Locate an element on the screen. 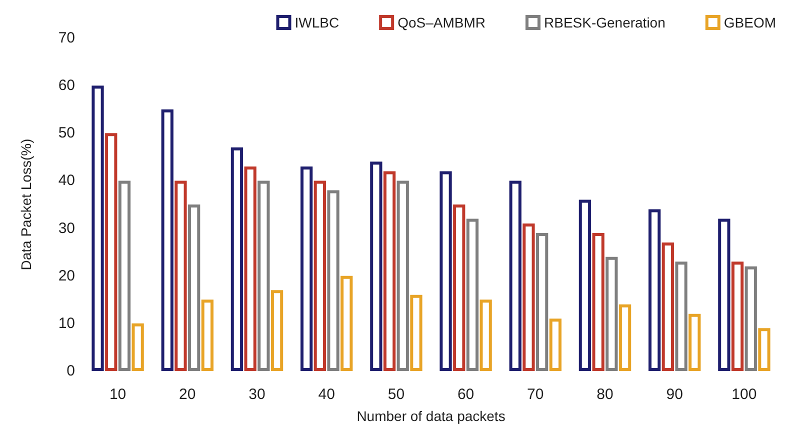 The width and height of the screenshot is (799, 436). x-axis-title: Number of data packets is located at coordinates (431, 416).